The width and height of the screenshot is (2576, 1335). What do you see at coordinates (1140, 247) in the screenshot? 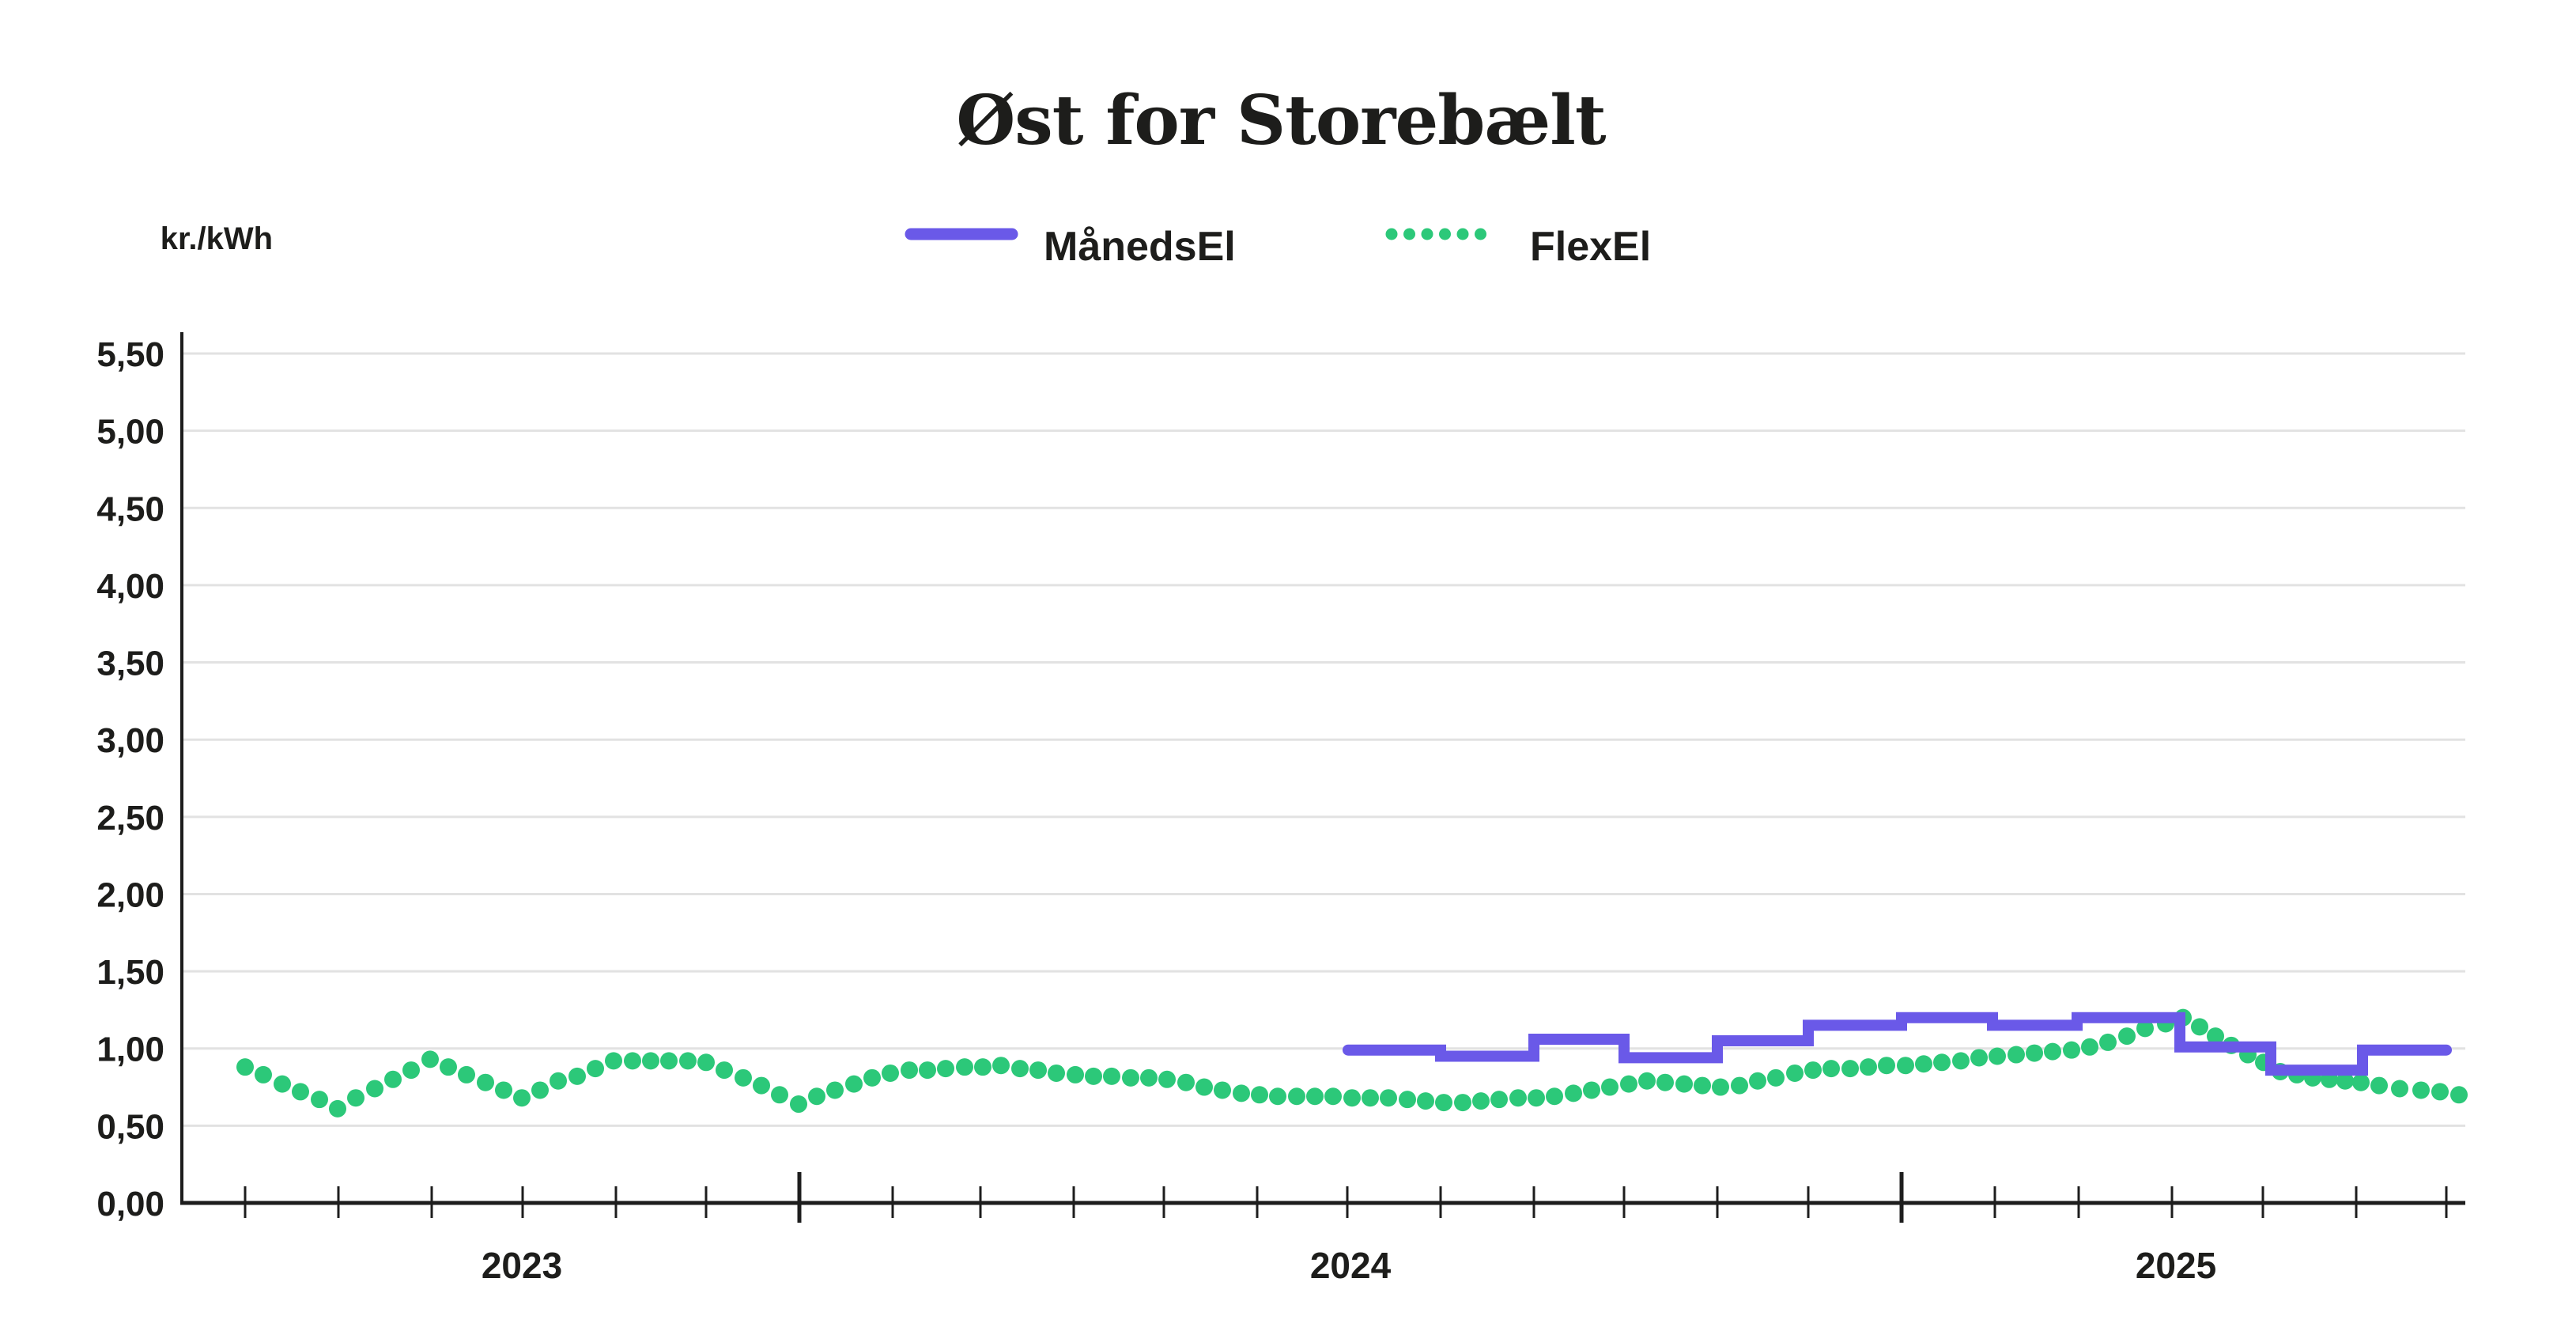
I see `monthsel-legend-label: MånedsEl` at bounding box center [1140, 247].